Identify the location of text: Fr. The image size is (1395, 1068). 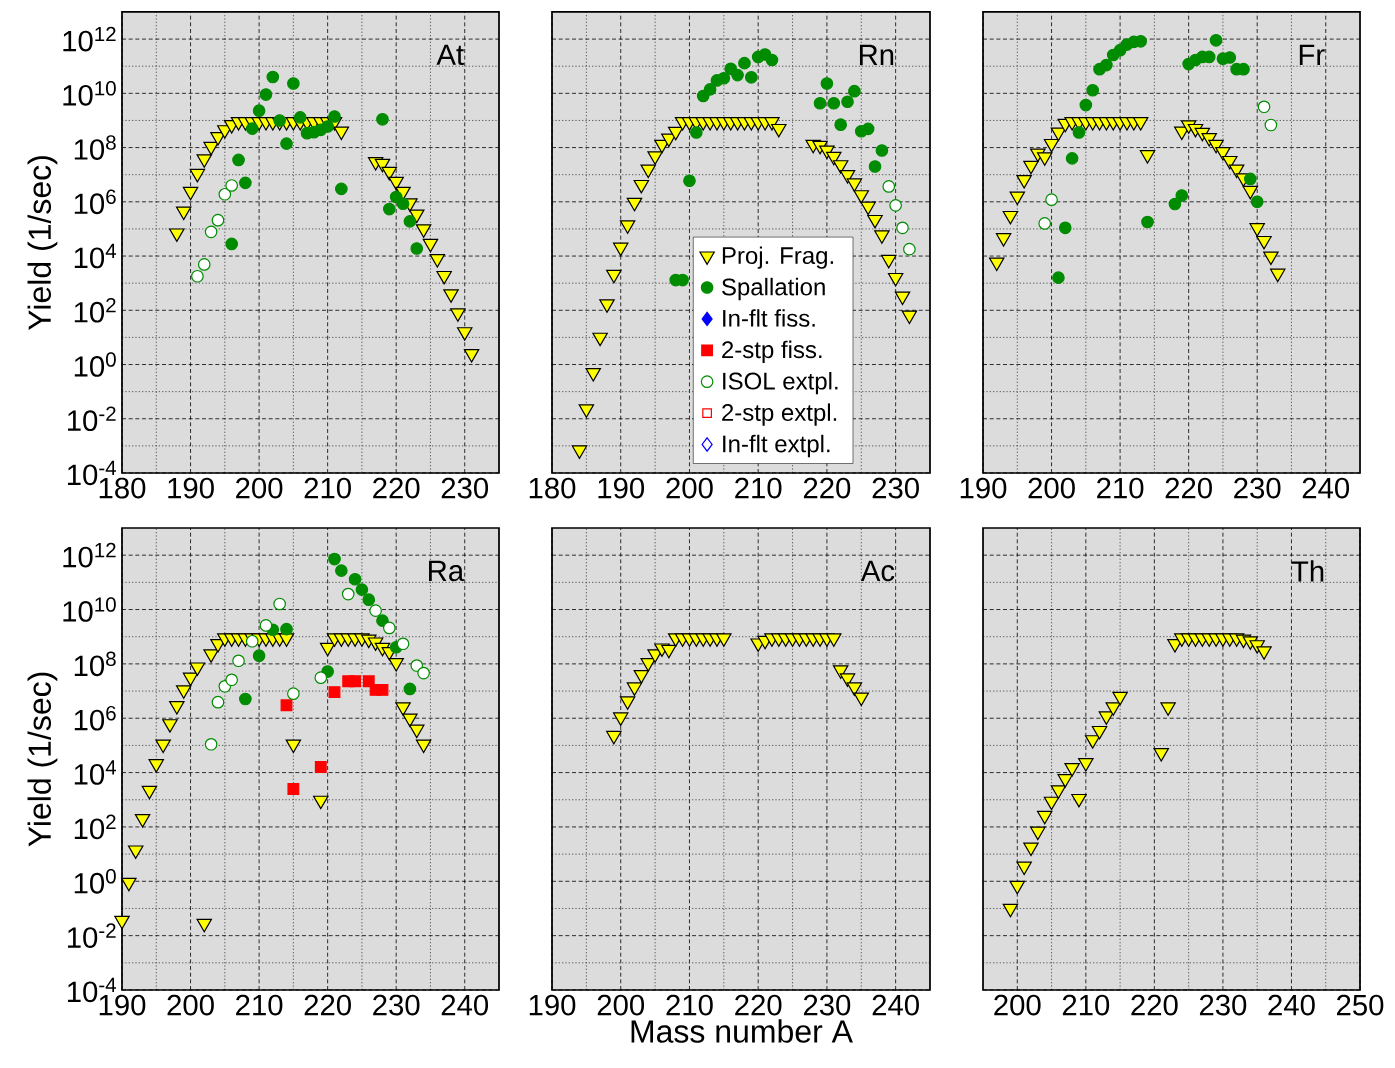
(1312, 54).